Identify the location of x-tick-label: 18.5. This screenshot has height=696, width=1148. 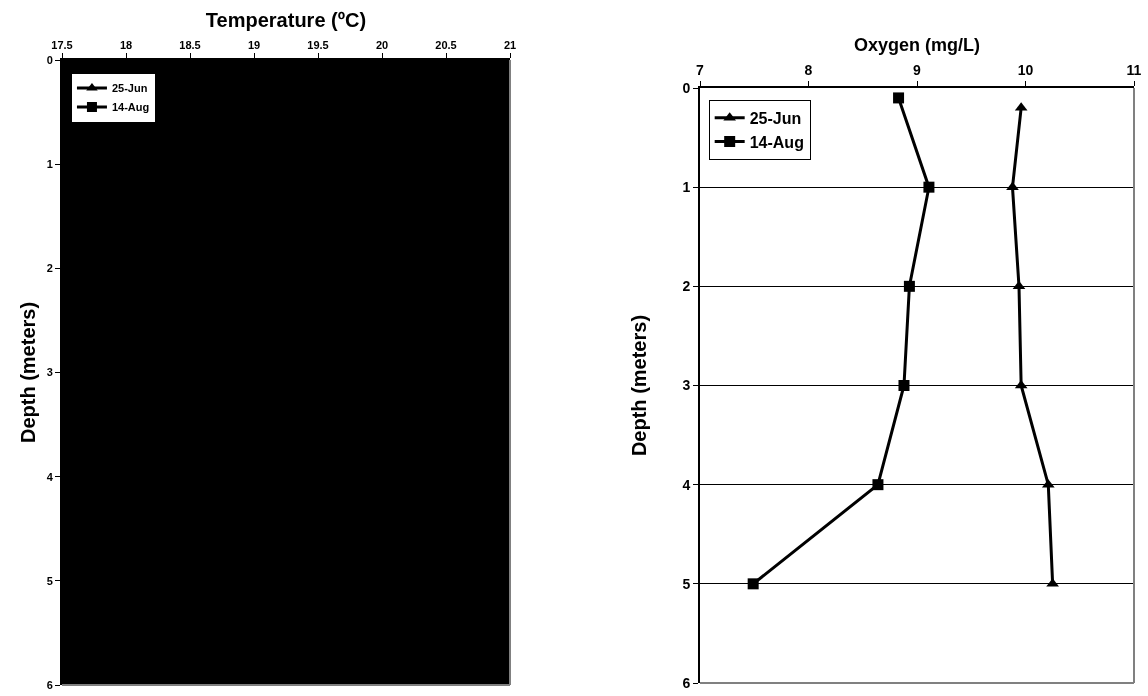
(190, 44).